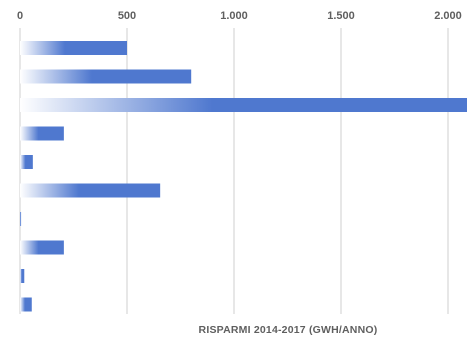 The width and height of the screenshot is (467, 337). Describe the element at coordinates (448, 16) in the screenshot. I see `x-tick-label-4: 2.000` at that location.